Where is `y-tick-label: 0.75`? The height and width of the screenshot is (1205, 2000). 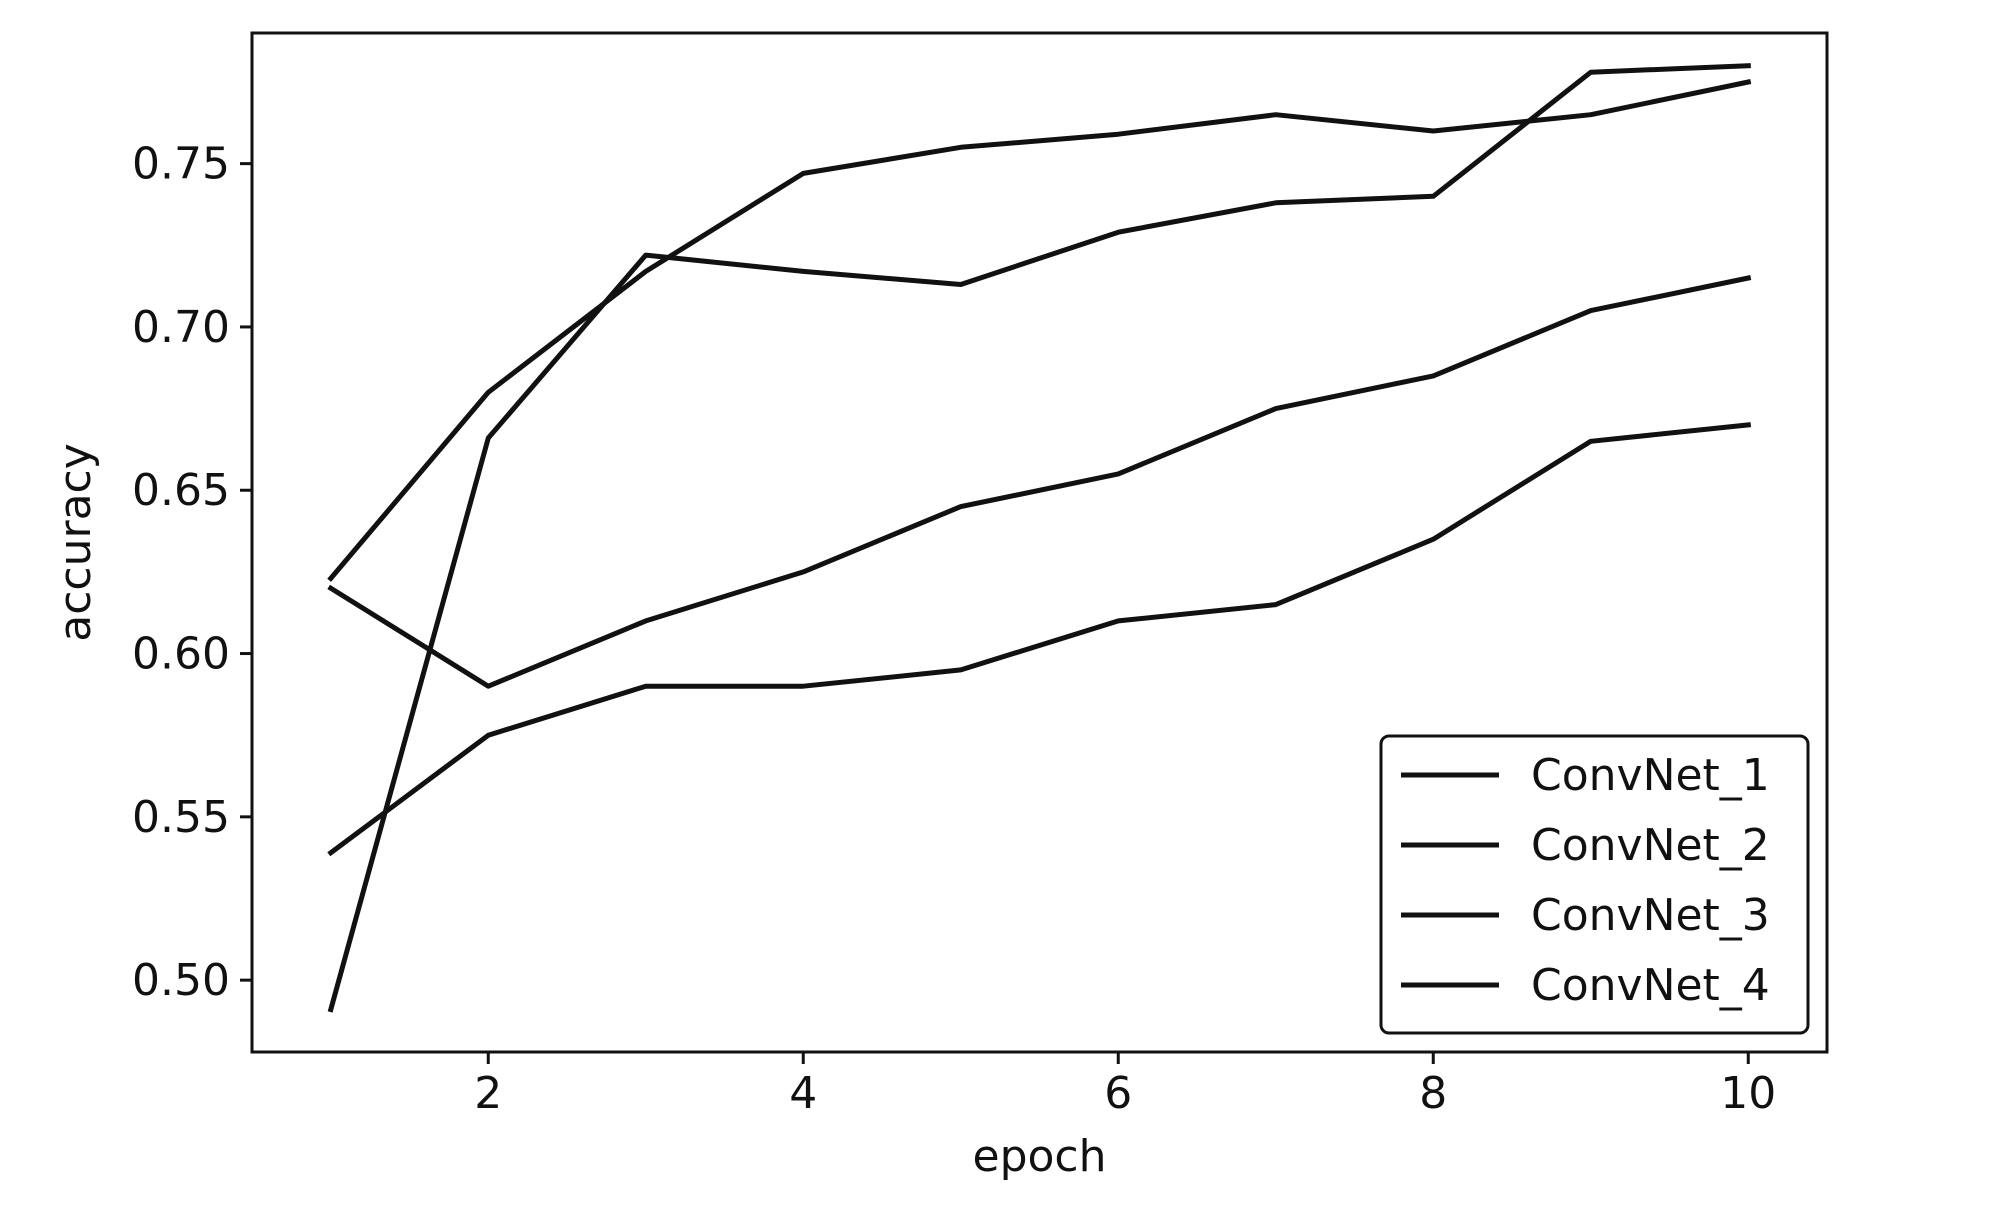
y-tick-label: 0.75 is located at coordinates (181, 164).